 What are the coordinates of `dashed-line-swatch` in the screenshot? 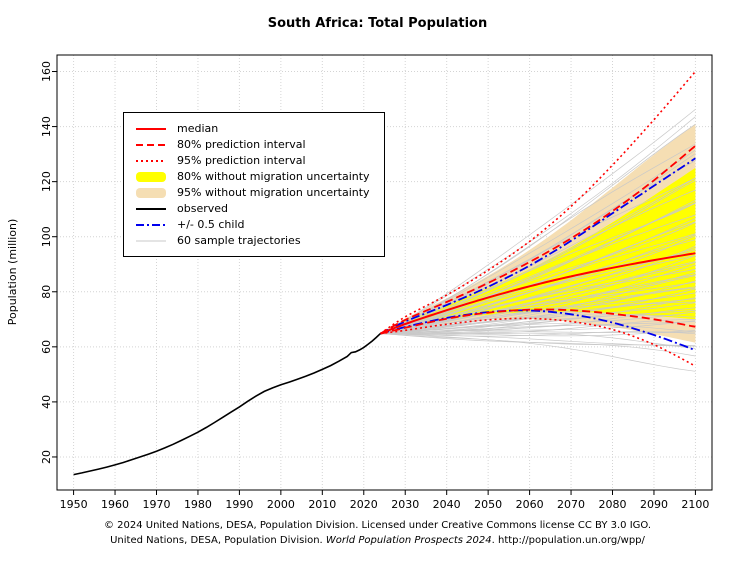 It's located at (151, 144).